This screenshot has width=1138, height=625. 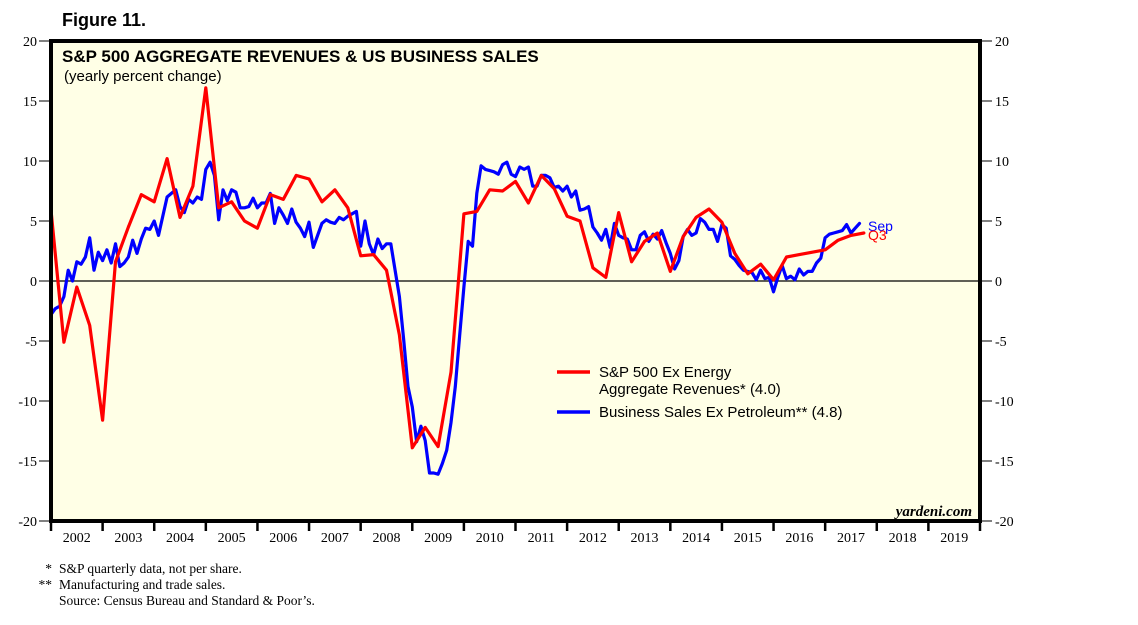 I want to click on end-label-sales: Sep, so click(x=880, y=226).